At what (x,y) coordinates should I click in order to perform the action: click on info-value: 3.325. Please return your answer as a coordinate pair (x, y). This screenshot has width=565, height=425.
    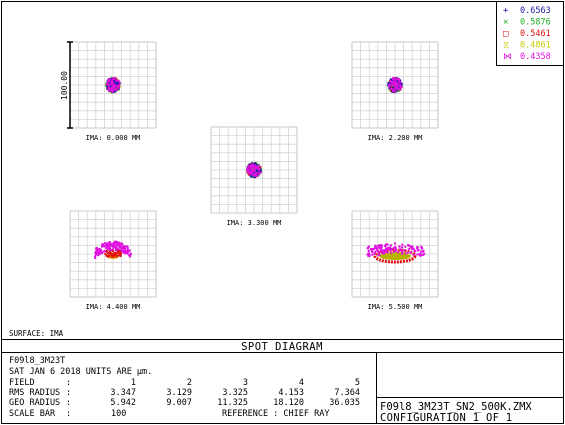
    Looking at the image, I should click on (235, 393).